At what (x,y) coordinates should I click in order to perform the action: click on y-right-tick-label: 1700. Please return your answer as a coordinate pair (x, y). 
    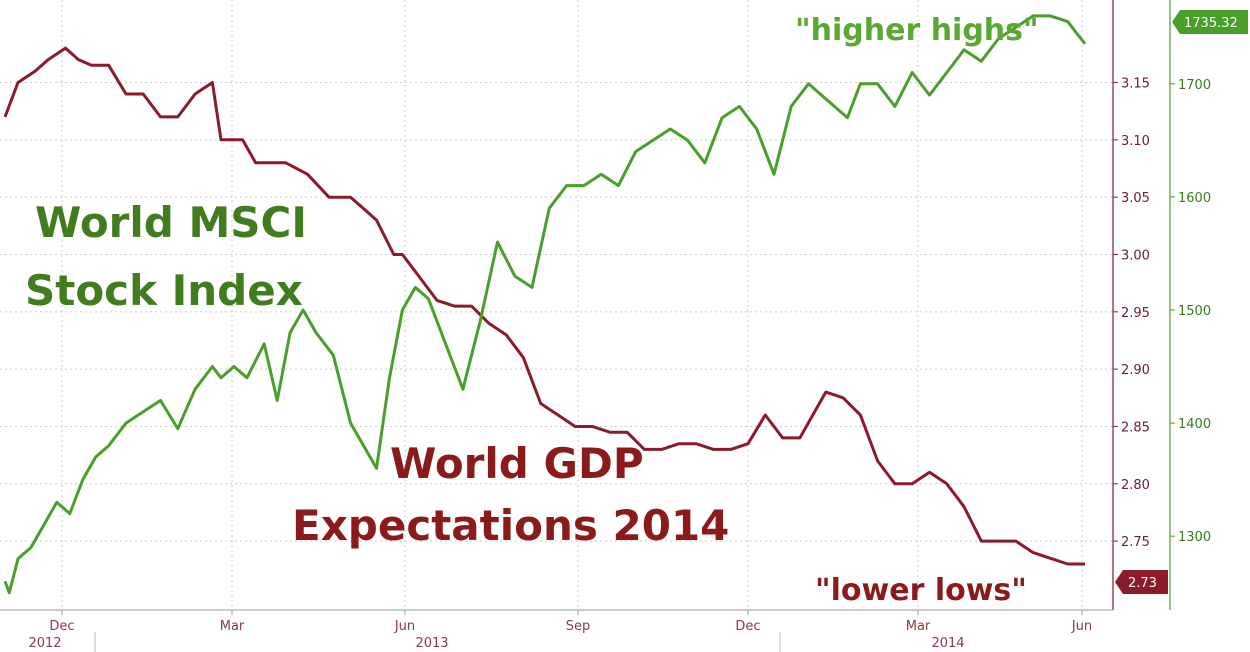
    Looking at the image, I should click on (1194, 85).